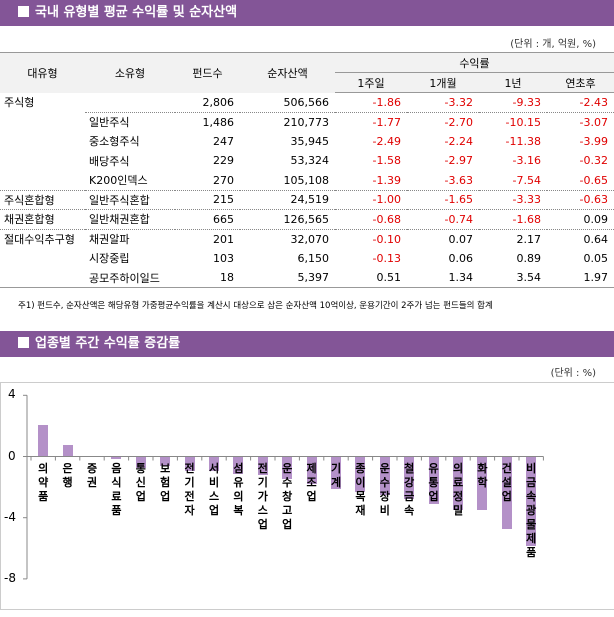 This screenshot has width=614, height=617. Describe the element at coordinates (593, 141) in the screenshot. I see `return-ytd-cell: -3.99` at that location.